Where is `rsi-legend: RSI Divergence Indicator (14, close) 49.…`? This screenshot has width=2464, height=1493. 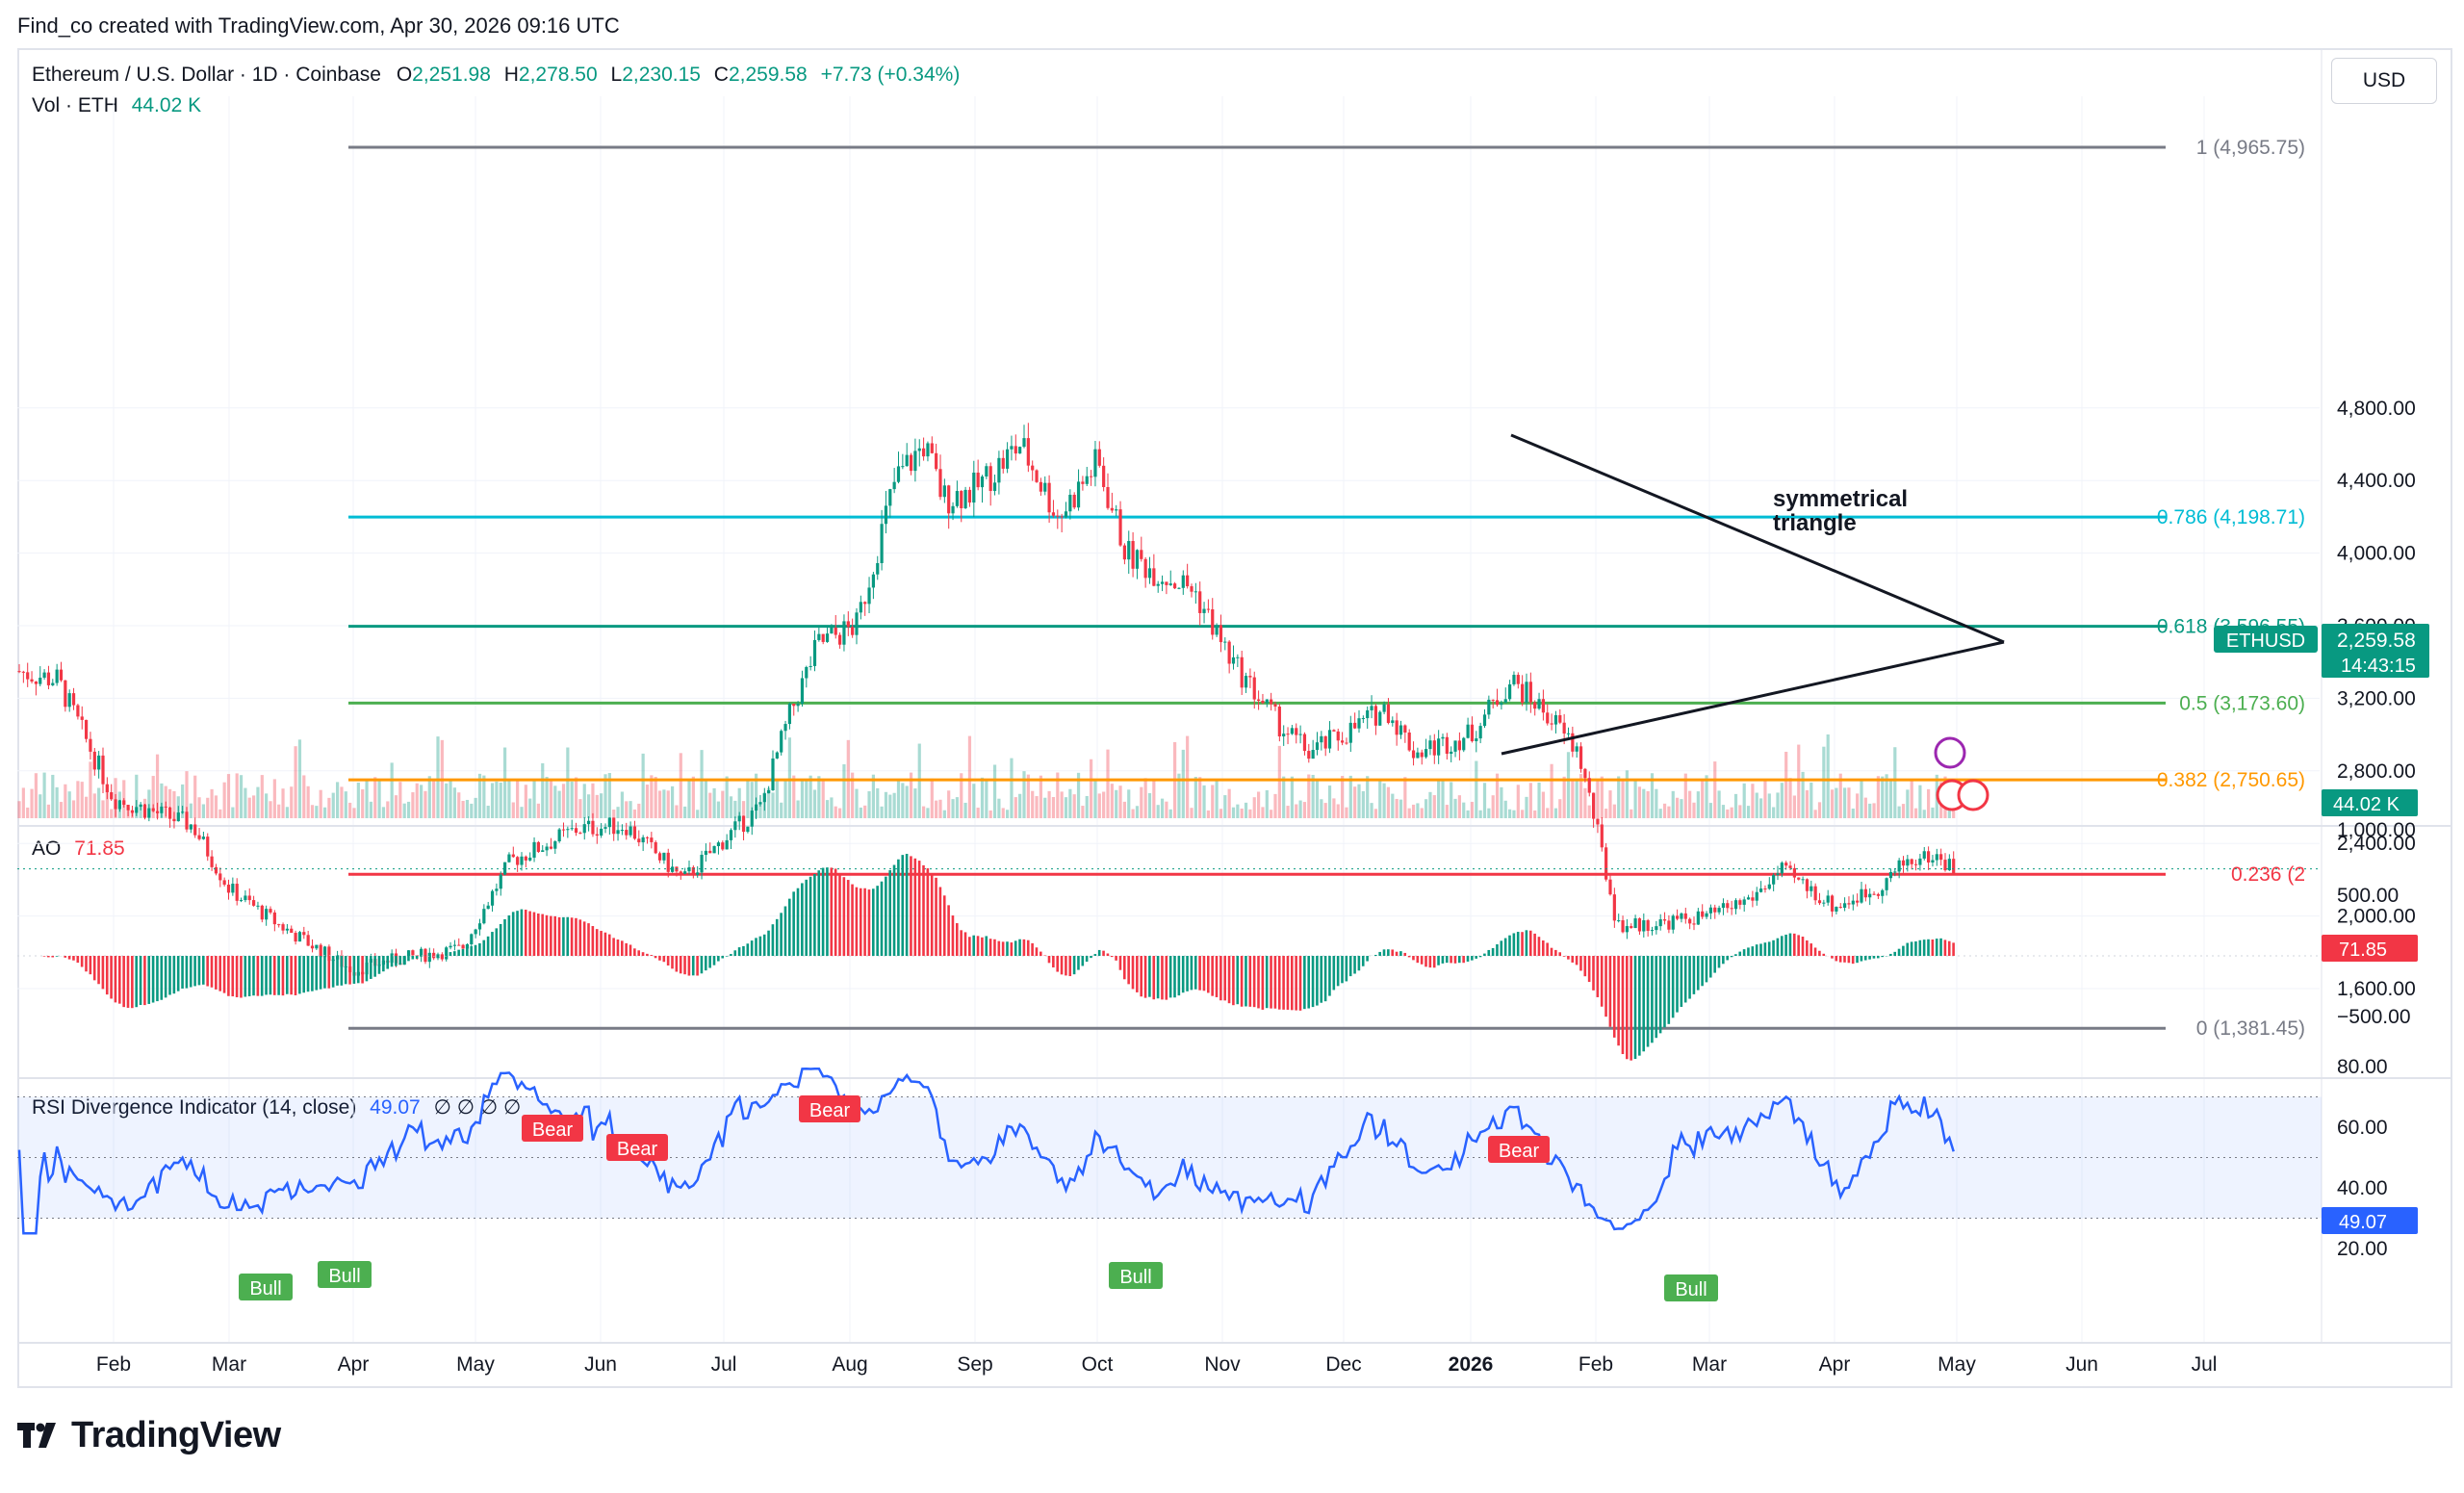
rsi-legend: RSI Divergence Indicator (14, close) 49.… is located at coordinates (276, 1107).